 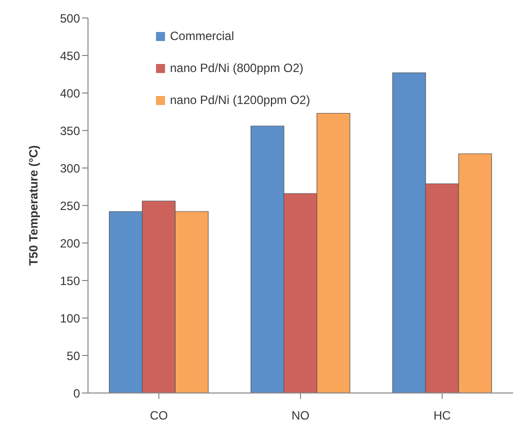 What do you see at coordinates (70, 318) in the screenshot?
I see `y-tick-label: 100` at bounding box center [70, 318].